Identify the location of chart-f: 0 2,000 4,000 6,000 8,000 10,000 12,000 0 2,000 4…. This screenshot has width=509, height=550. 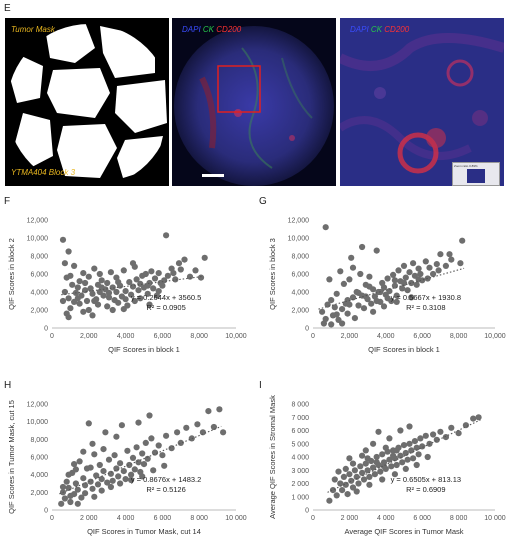
(127, 286).